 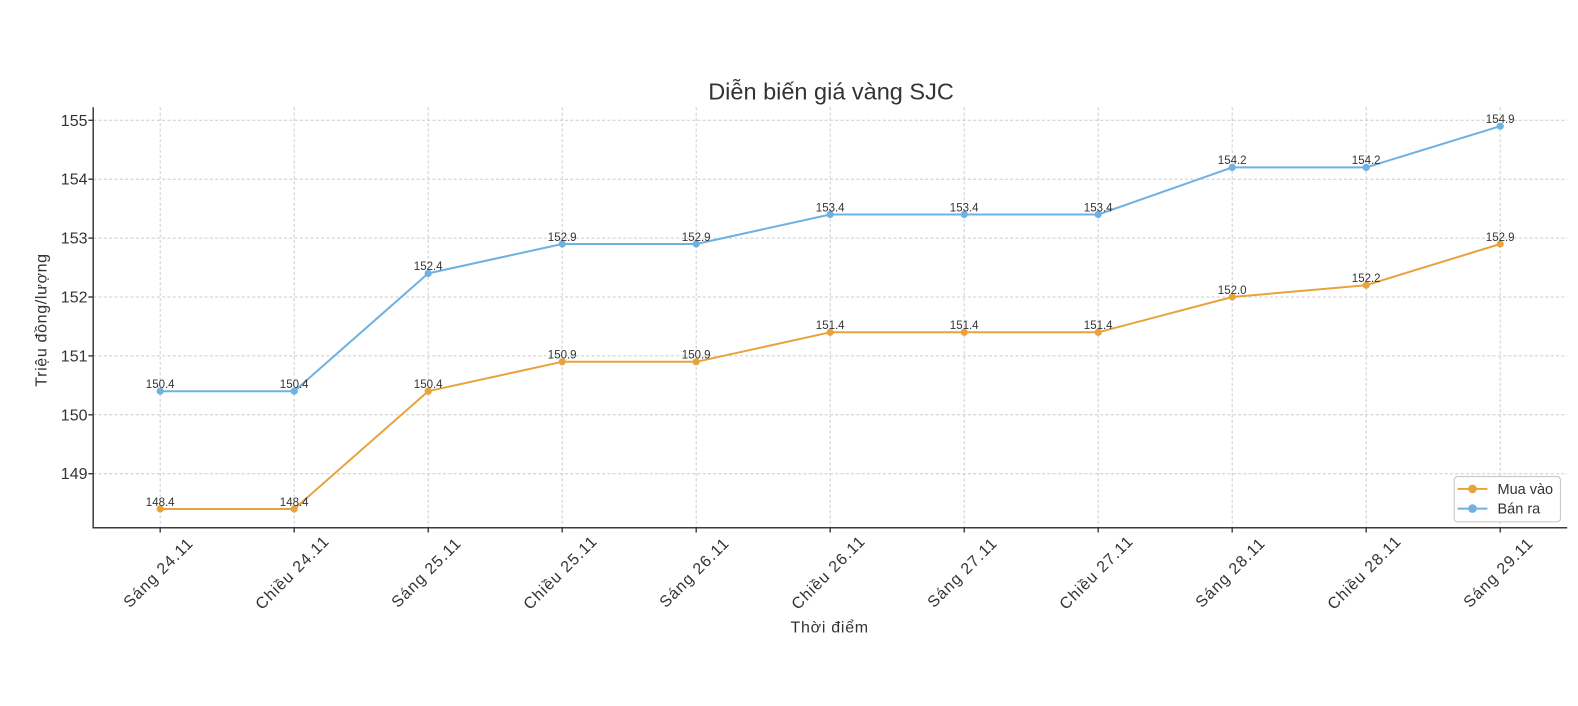 I want to click on svg-text: 151, so click(x=74, y=356).